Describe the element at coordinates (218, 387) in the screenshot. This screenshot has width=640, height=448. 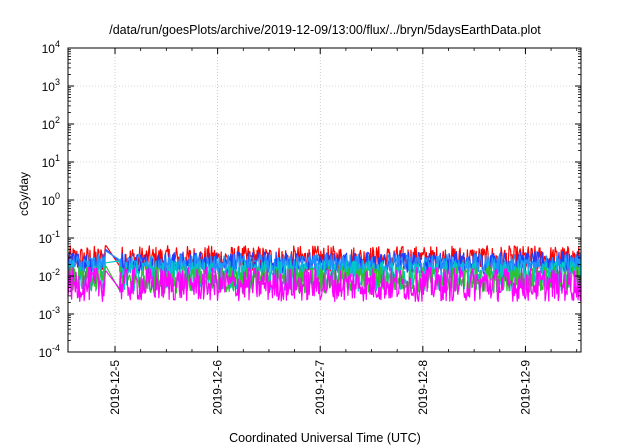
I see `x-tick-label: 2019-12-6` at that location.